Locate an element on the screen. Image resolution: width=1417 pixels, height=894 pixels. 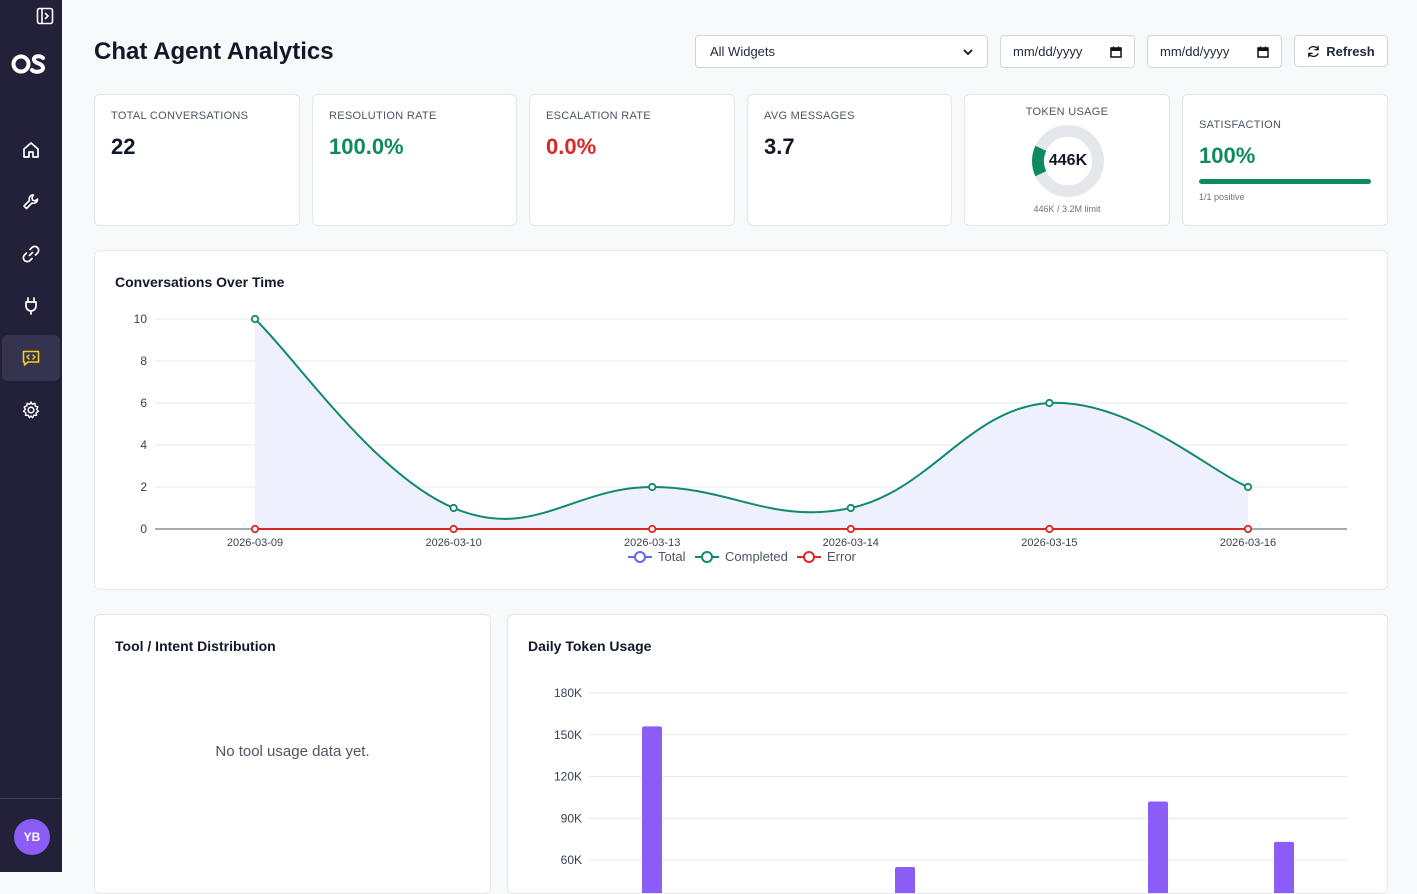
gauge-fill is located at coordinates (1068, 161).